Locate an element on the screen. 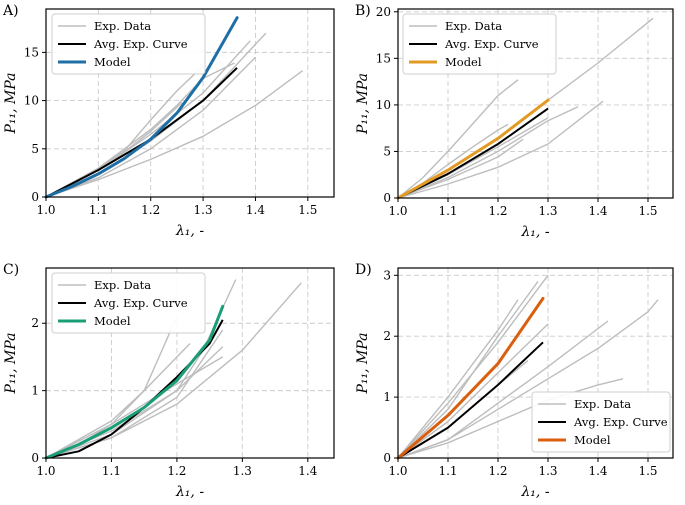  panel-label: A) is located at coordinates (10, 11).